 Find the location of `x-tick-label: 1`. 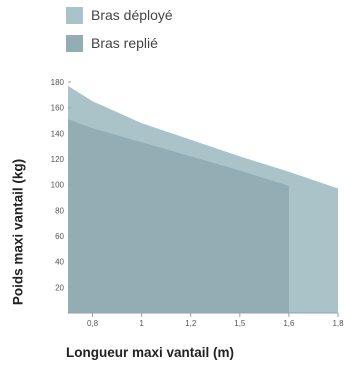

x-tick-label: 1 is located at coordinates (141, 323).